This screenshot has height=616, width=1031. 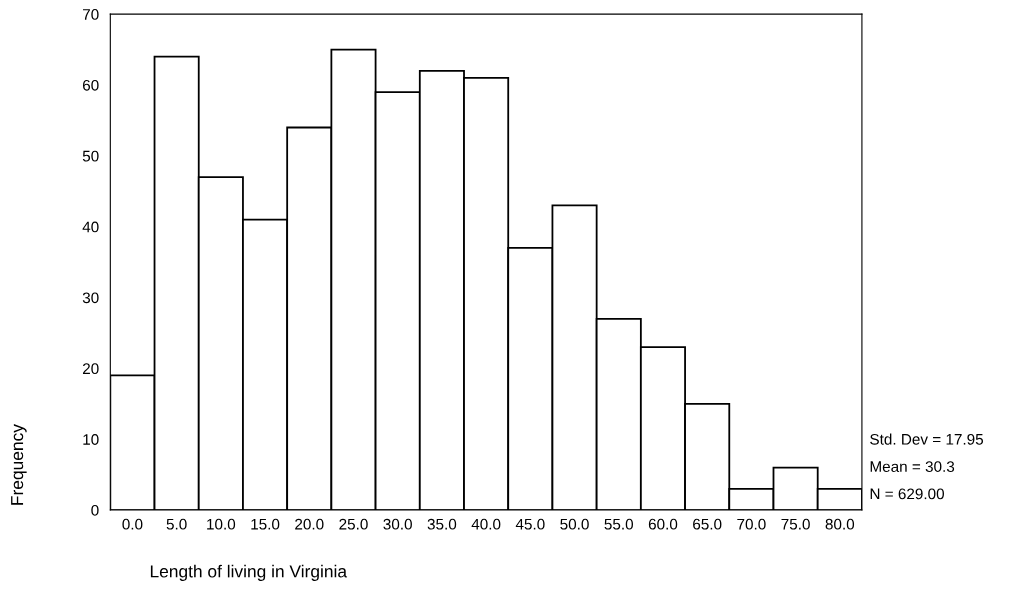 What do you see at coordinates (927, 439) in the screenshot?
I see `text: Std. Dev = 17.95` at bounding box center [927, 439].